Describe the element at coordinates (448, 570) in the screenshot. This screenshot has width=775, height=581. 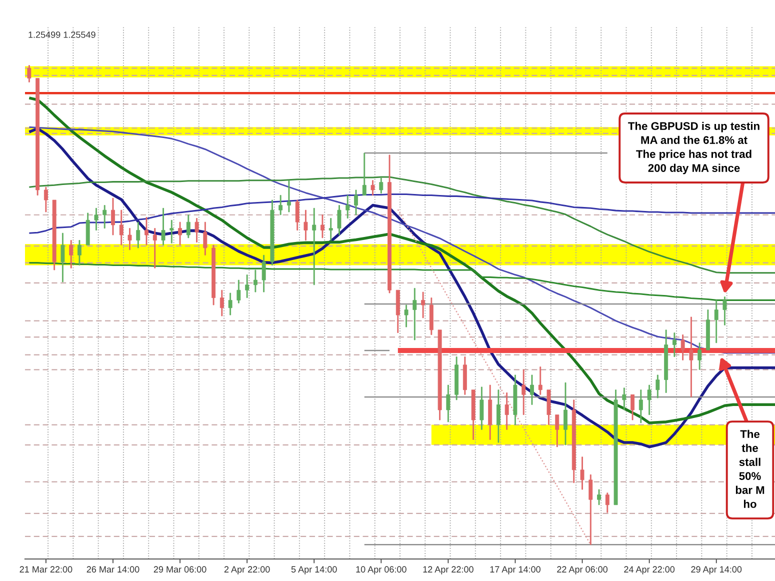
I see `x-tick-label: 12 Apr 22:00` at that location.